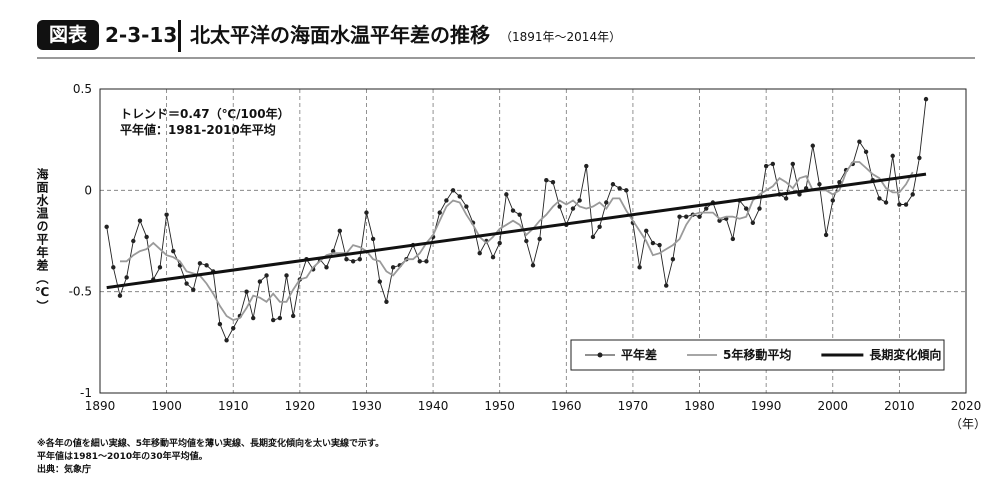 Image resolution: width=1000 pixels, height=487 pixels. I want to click on chart-subtitle: （1891年～2014年）, so click(560, 37).